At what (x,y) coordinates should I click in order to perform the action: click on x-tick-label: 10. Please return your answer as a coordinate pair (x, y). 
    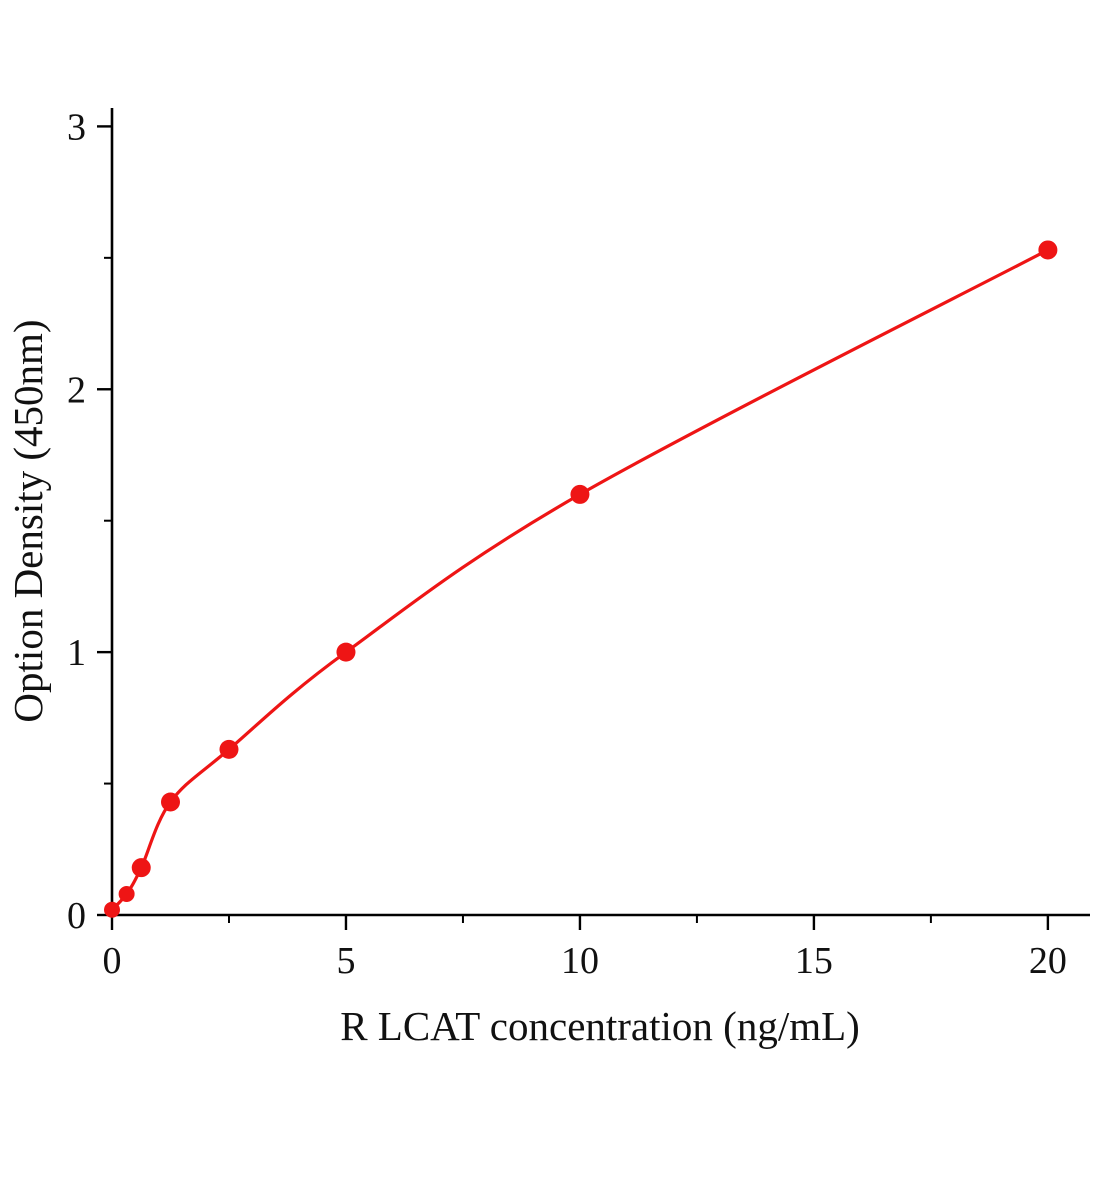
    Looking at the image, I should click on (580, 961).